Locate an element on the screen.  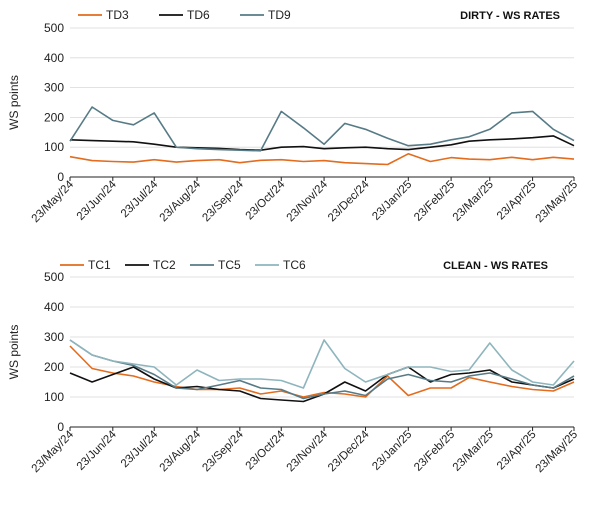
series-line-td9 is located at coordinates (322, 129).